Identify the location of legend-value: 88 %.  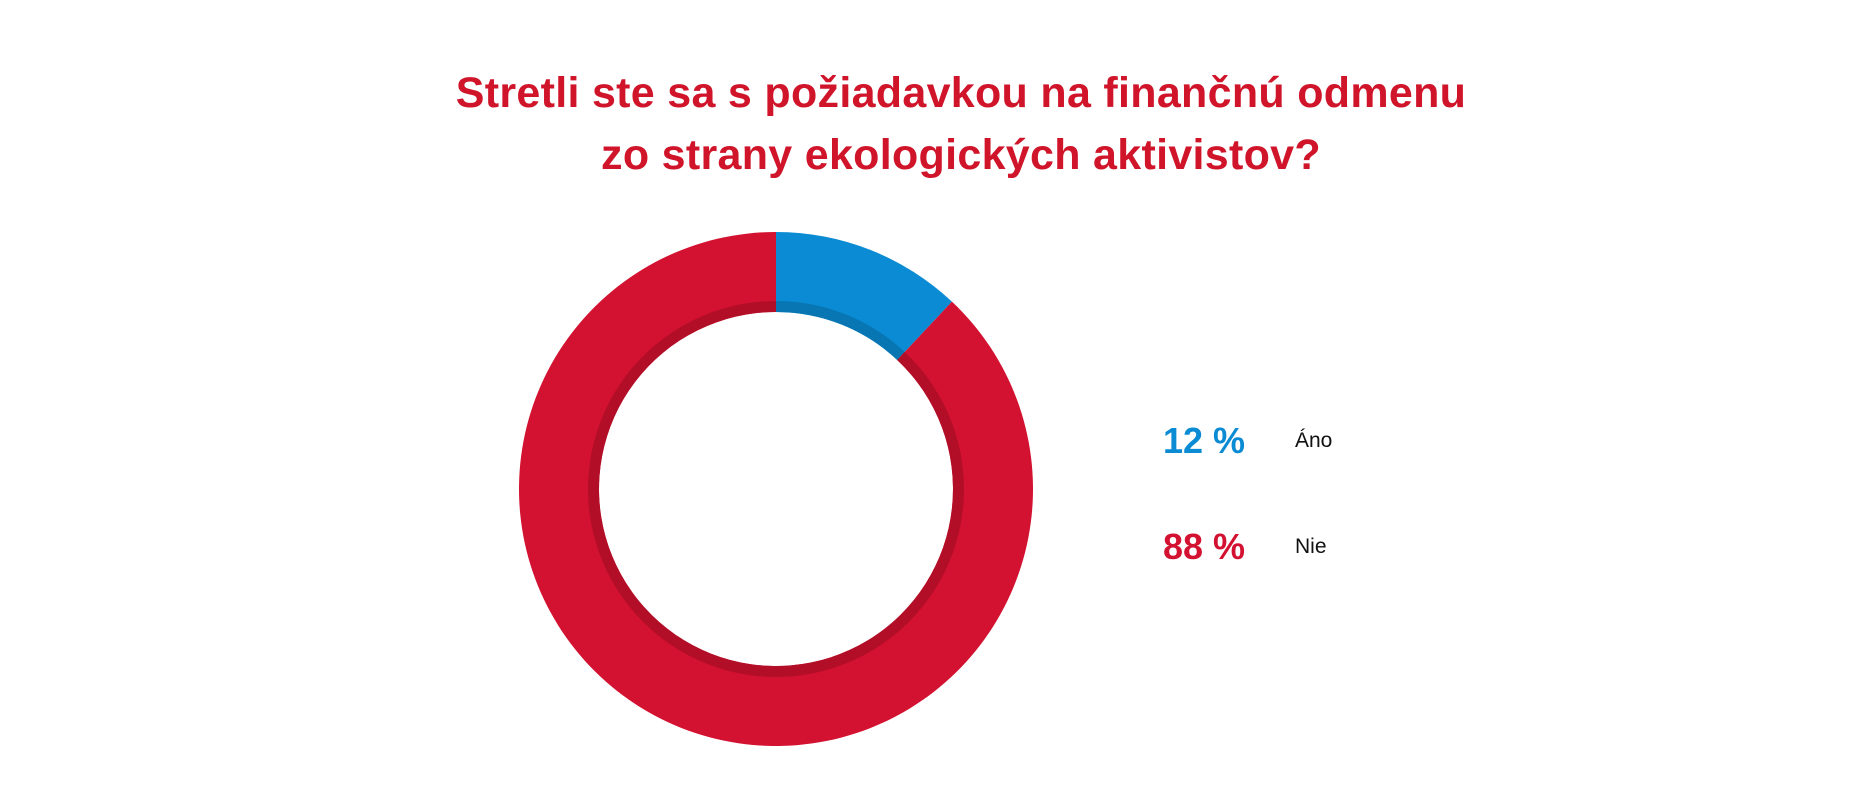
(1203, 546).